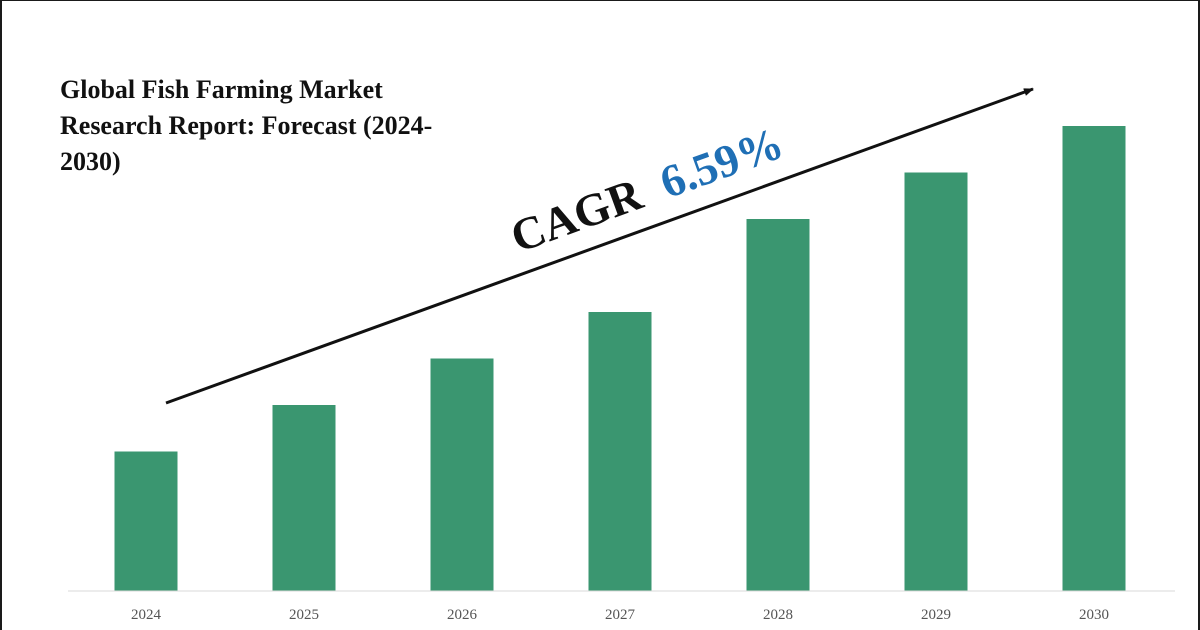  Describe the element at coordinates (936, 615) in the screenshot. I see `x-tick-label-2029: 2029` at that location.